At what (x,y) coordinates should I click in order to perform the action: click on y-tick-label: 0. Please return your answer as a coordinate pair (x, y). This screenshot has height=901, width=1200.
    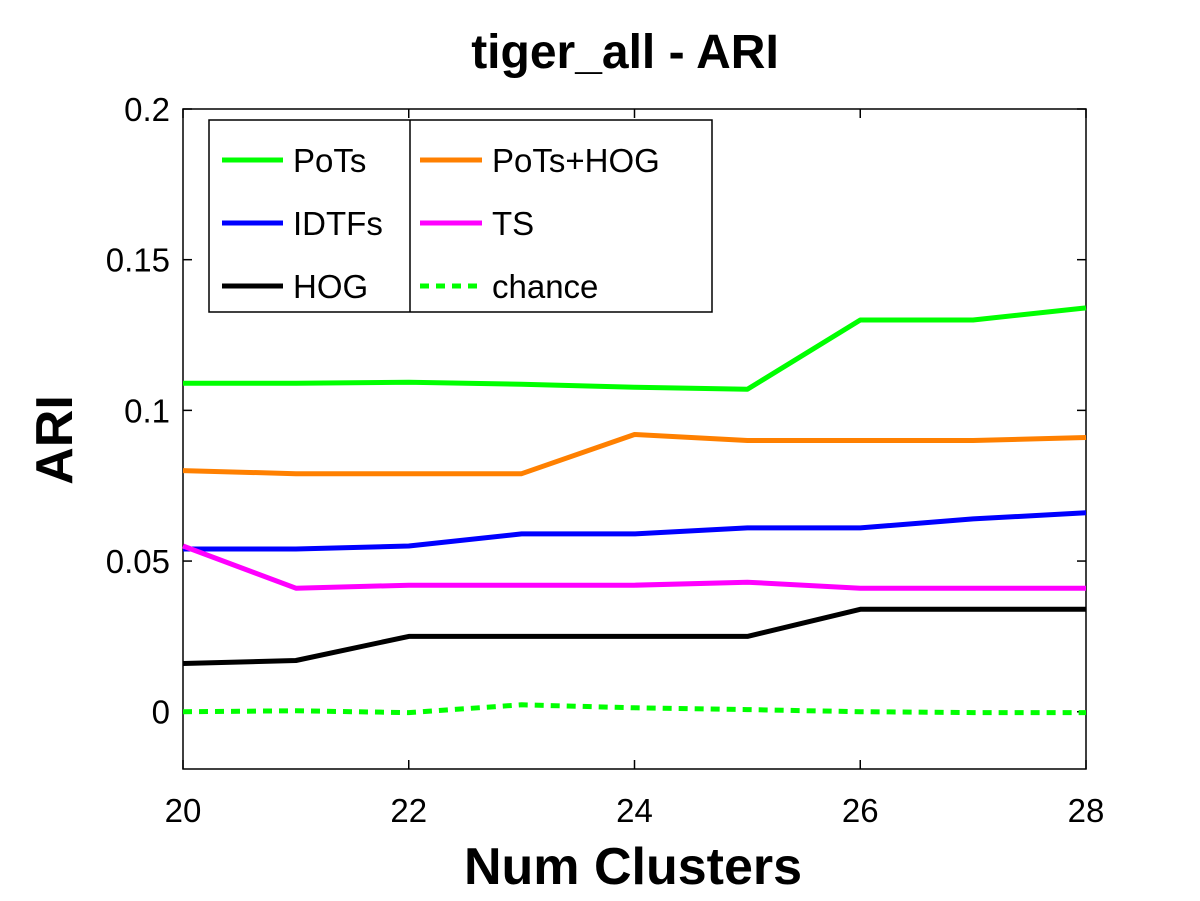
    Looking at the image, I should click on (161, 712).